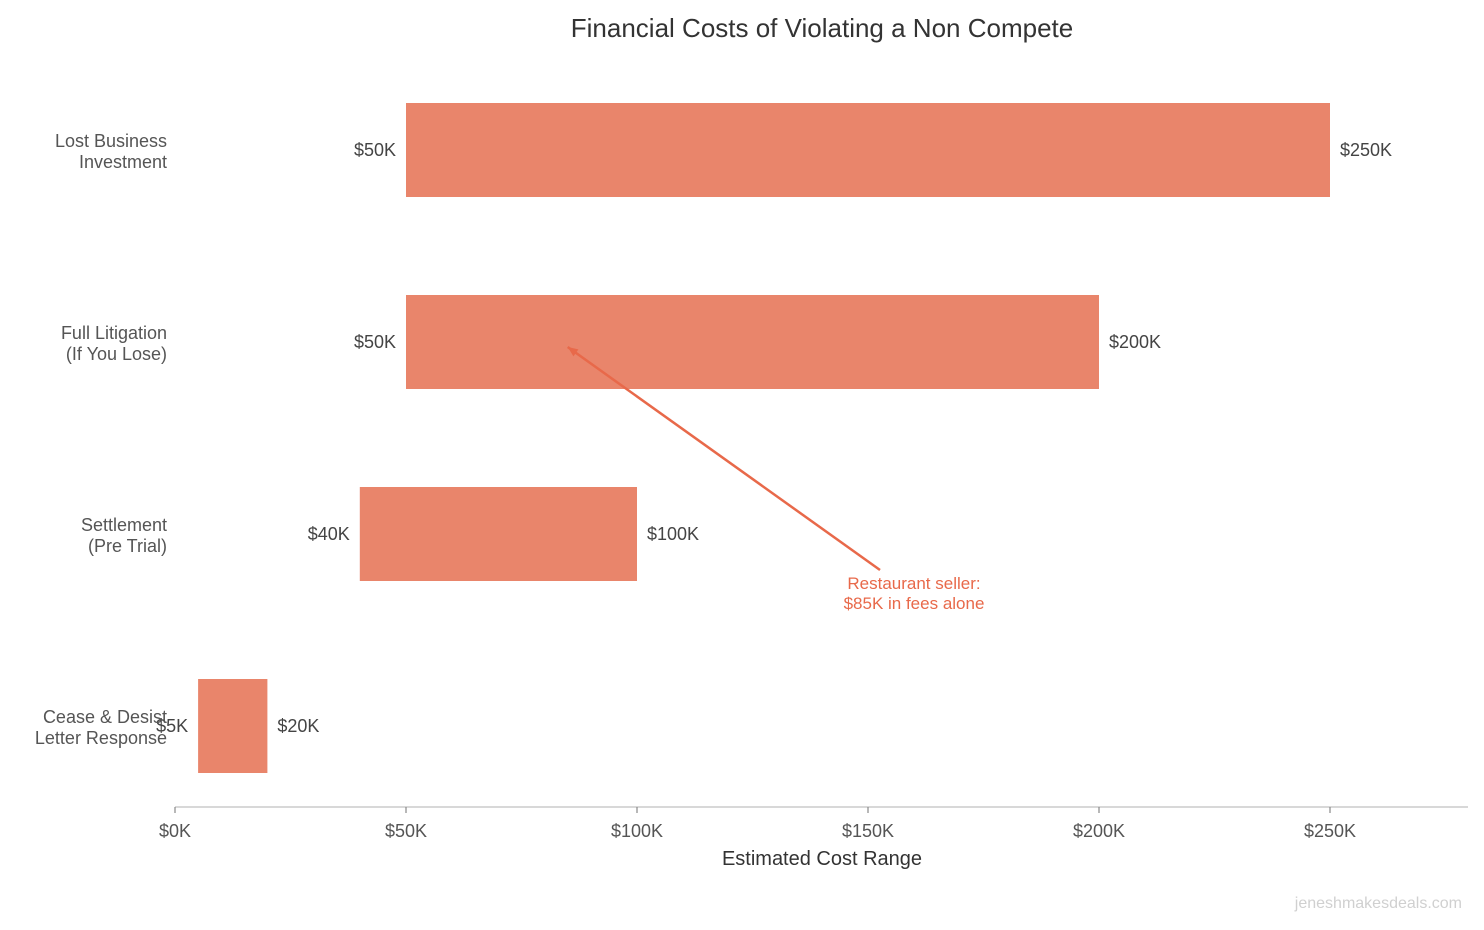  What do you see at coordinates (105, 717) in the screenshot?
I see `category-label-line: Cease & Desist` at bounding box center [105, 717].